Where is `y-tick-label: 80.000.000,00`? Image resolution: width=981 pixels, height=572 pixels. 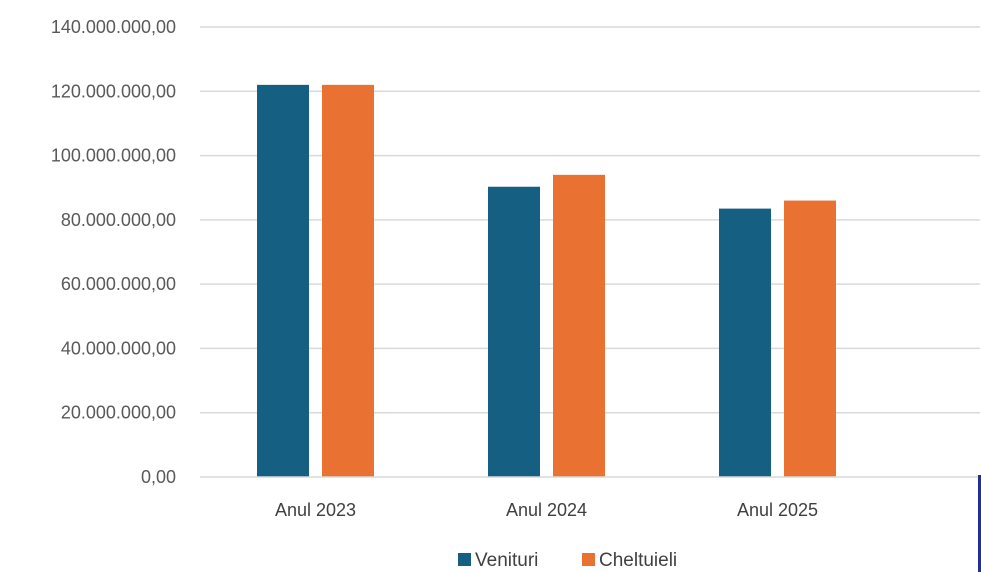
y-tick-label: 80.000.000,00 is located at coordinates (118, 220).